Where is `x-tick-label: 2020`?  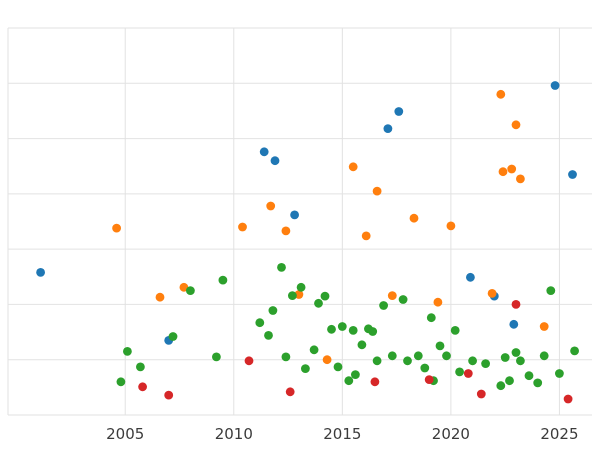 x-tick-label: 2020 is located at coordinates (451, 434).